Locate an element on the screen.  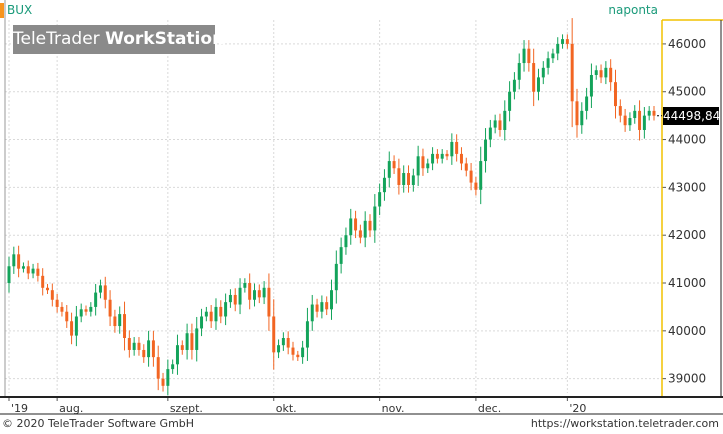
source-url-link: https://workstation.teletrader.com is located at coordinates (624, 423).